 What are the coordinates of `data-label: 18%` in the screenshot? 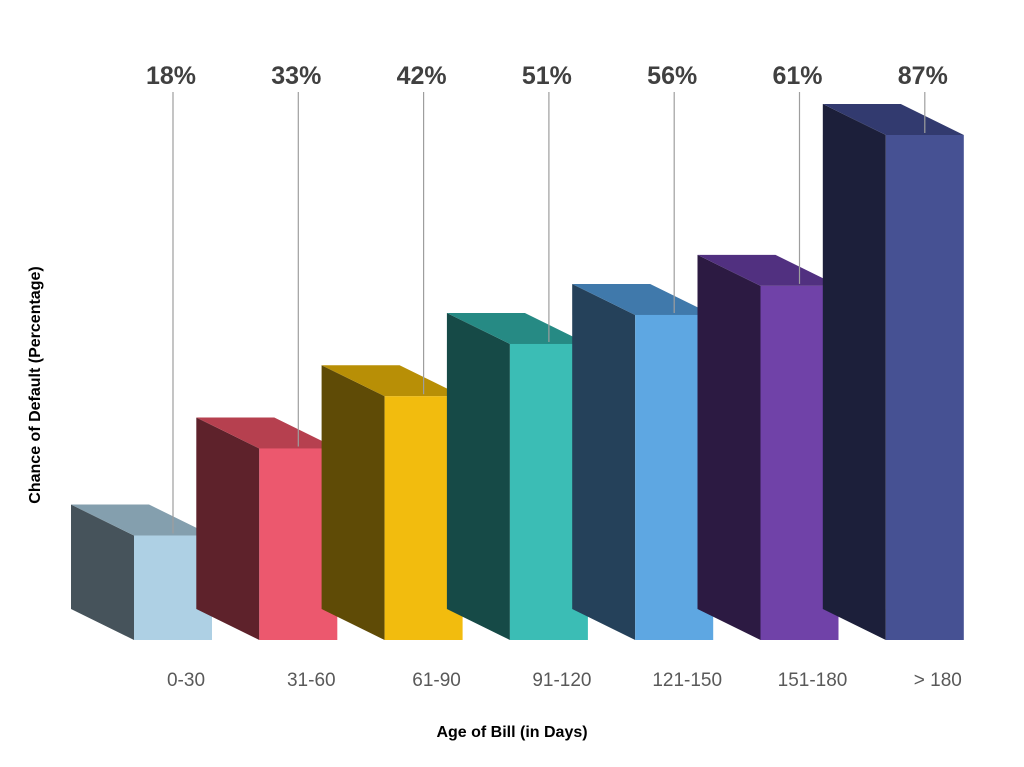 It's located at (171, 76).